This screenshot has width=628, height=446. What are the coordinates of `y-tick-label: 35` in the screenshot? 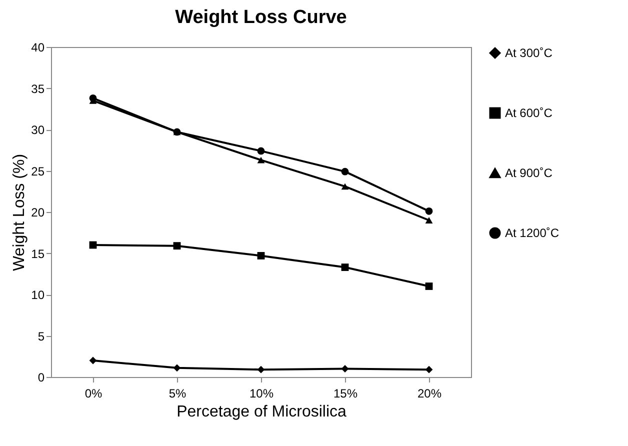 It's located at (38, 89).